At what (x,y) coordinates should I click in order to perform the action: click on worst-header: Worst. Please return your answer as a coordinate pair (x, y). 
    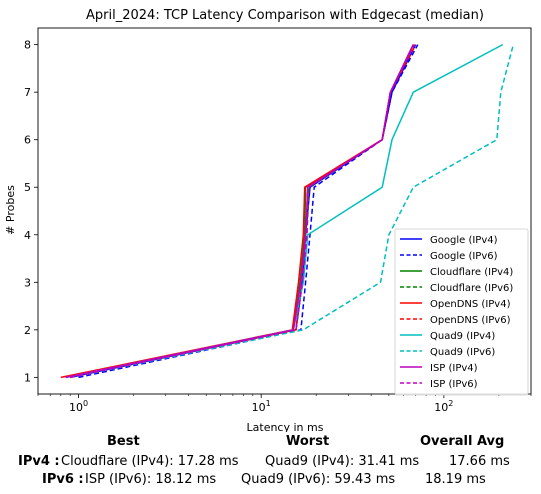
    Looking at the image, I should click on (307, 441).